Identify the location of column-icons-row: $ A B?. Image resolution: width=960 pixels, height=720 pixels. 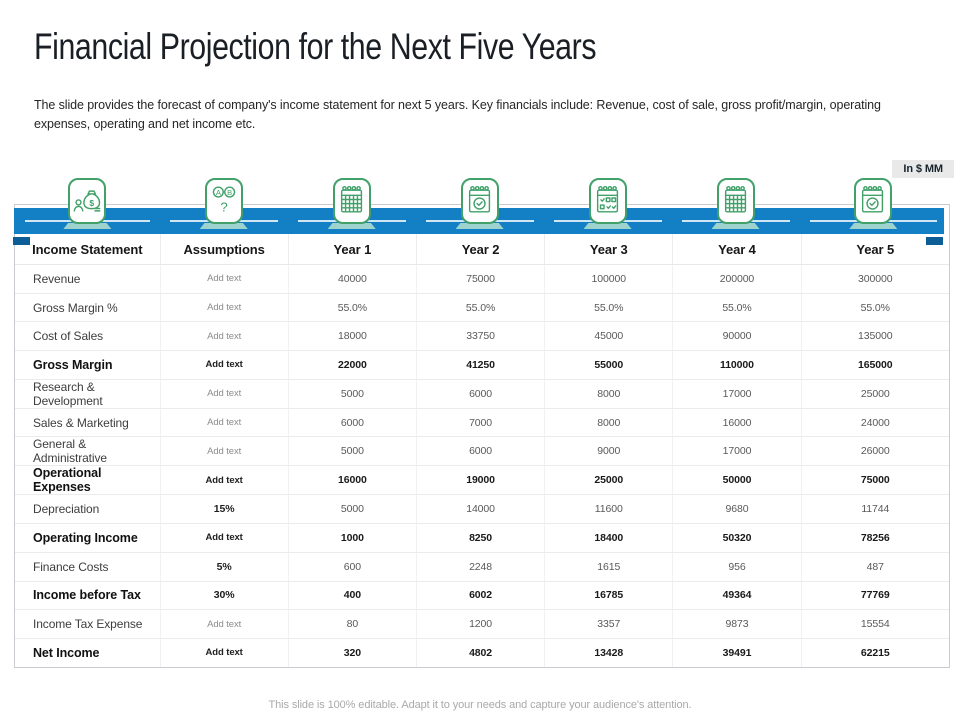
(482, 208).